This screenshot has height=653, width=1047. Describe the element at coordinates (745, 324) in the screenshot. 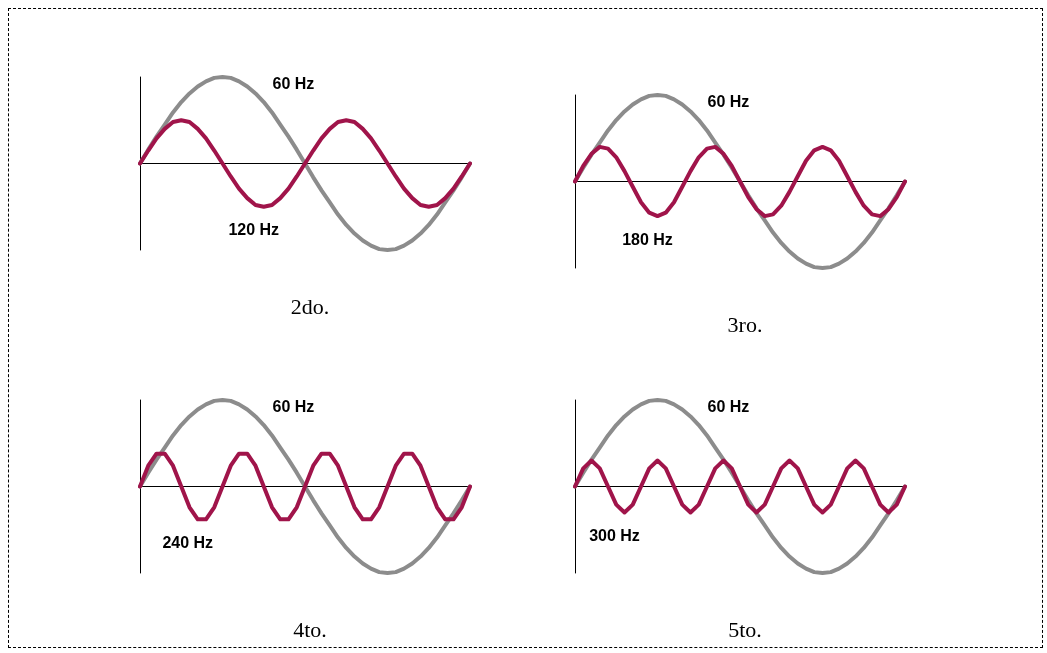

I see `text: 3ro.` at that location.